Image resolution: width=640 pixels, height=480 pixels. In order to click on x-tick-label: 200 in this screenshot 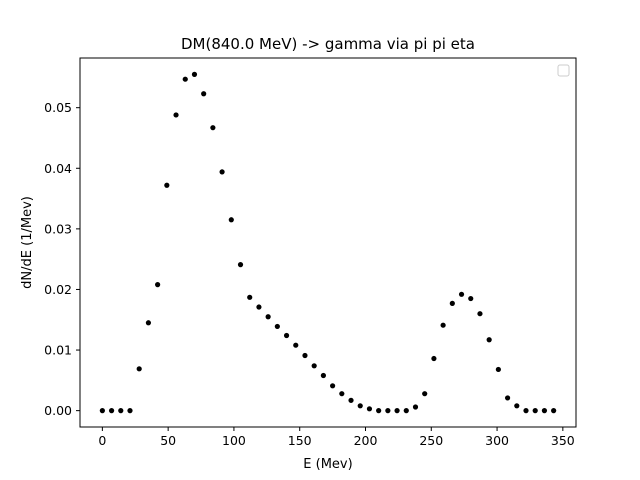, I will do `click(366, 440)`.